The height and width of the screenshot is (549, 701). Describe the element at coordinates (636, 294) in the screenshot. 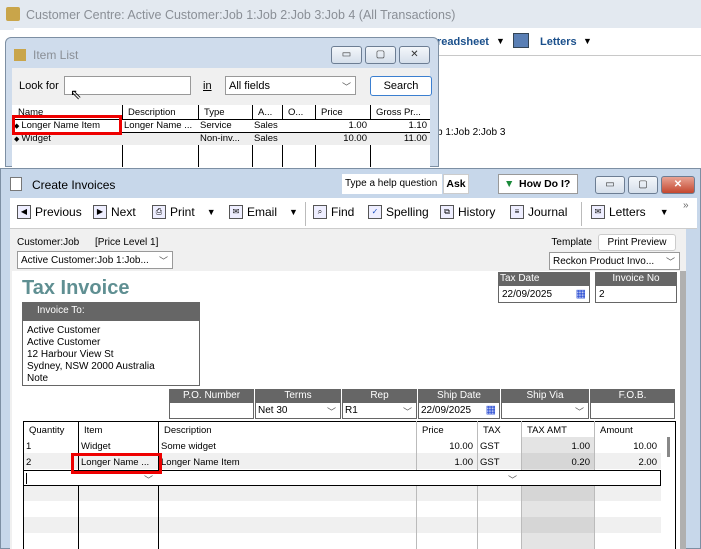

I see `invoice-no-field: 2` at that location.